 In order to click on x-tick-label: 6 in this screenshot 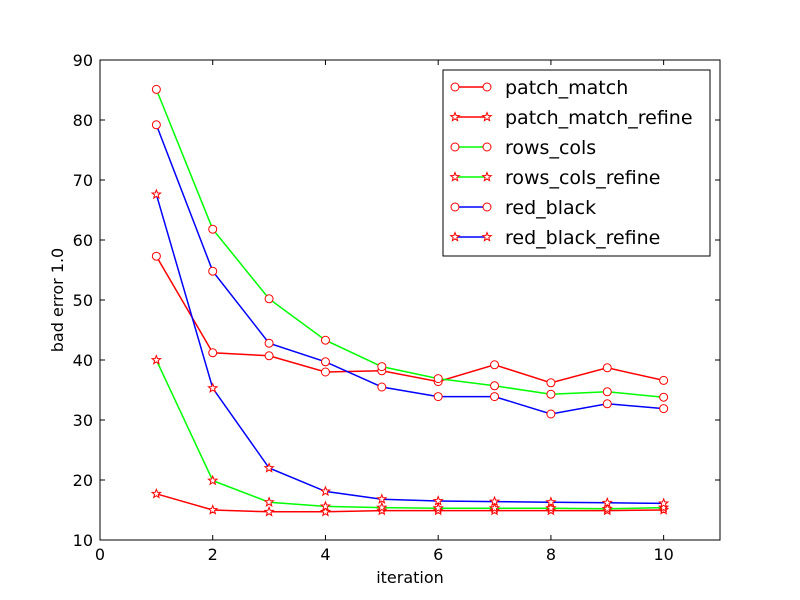, I will do `click(438, 554)`.